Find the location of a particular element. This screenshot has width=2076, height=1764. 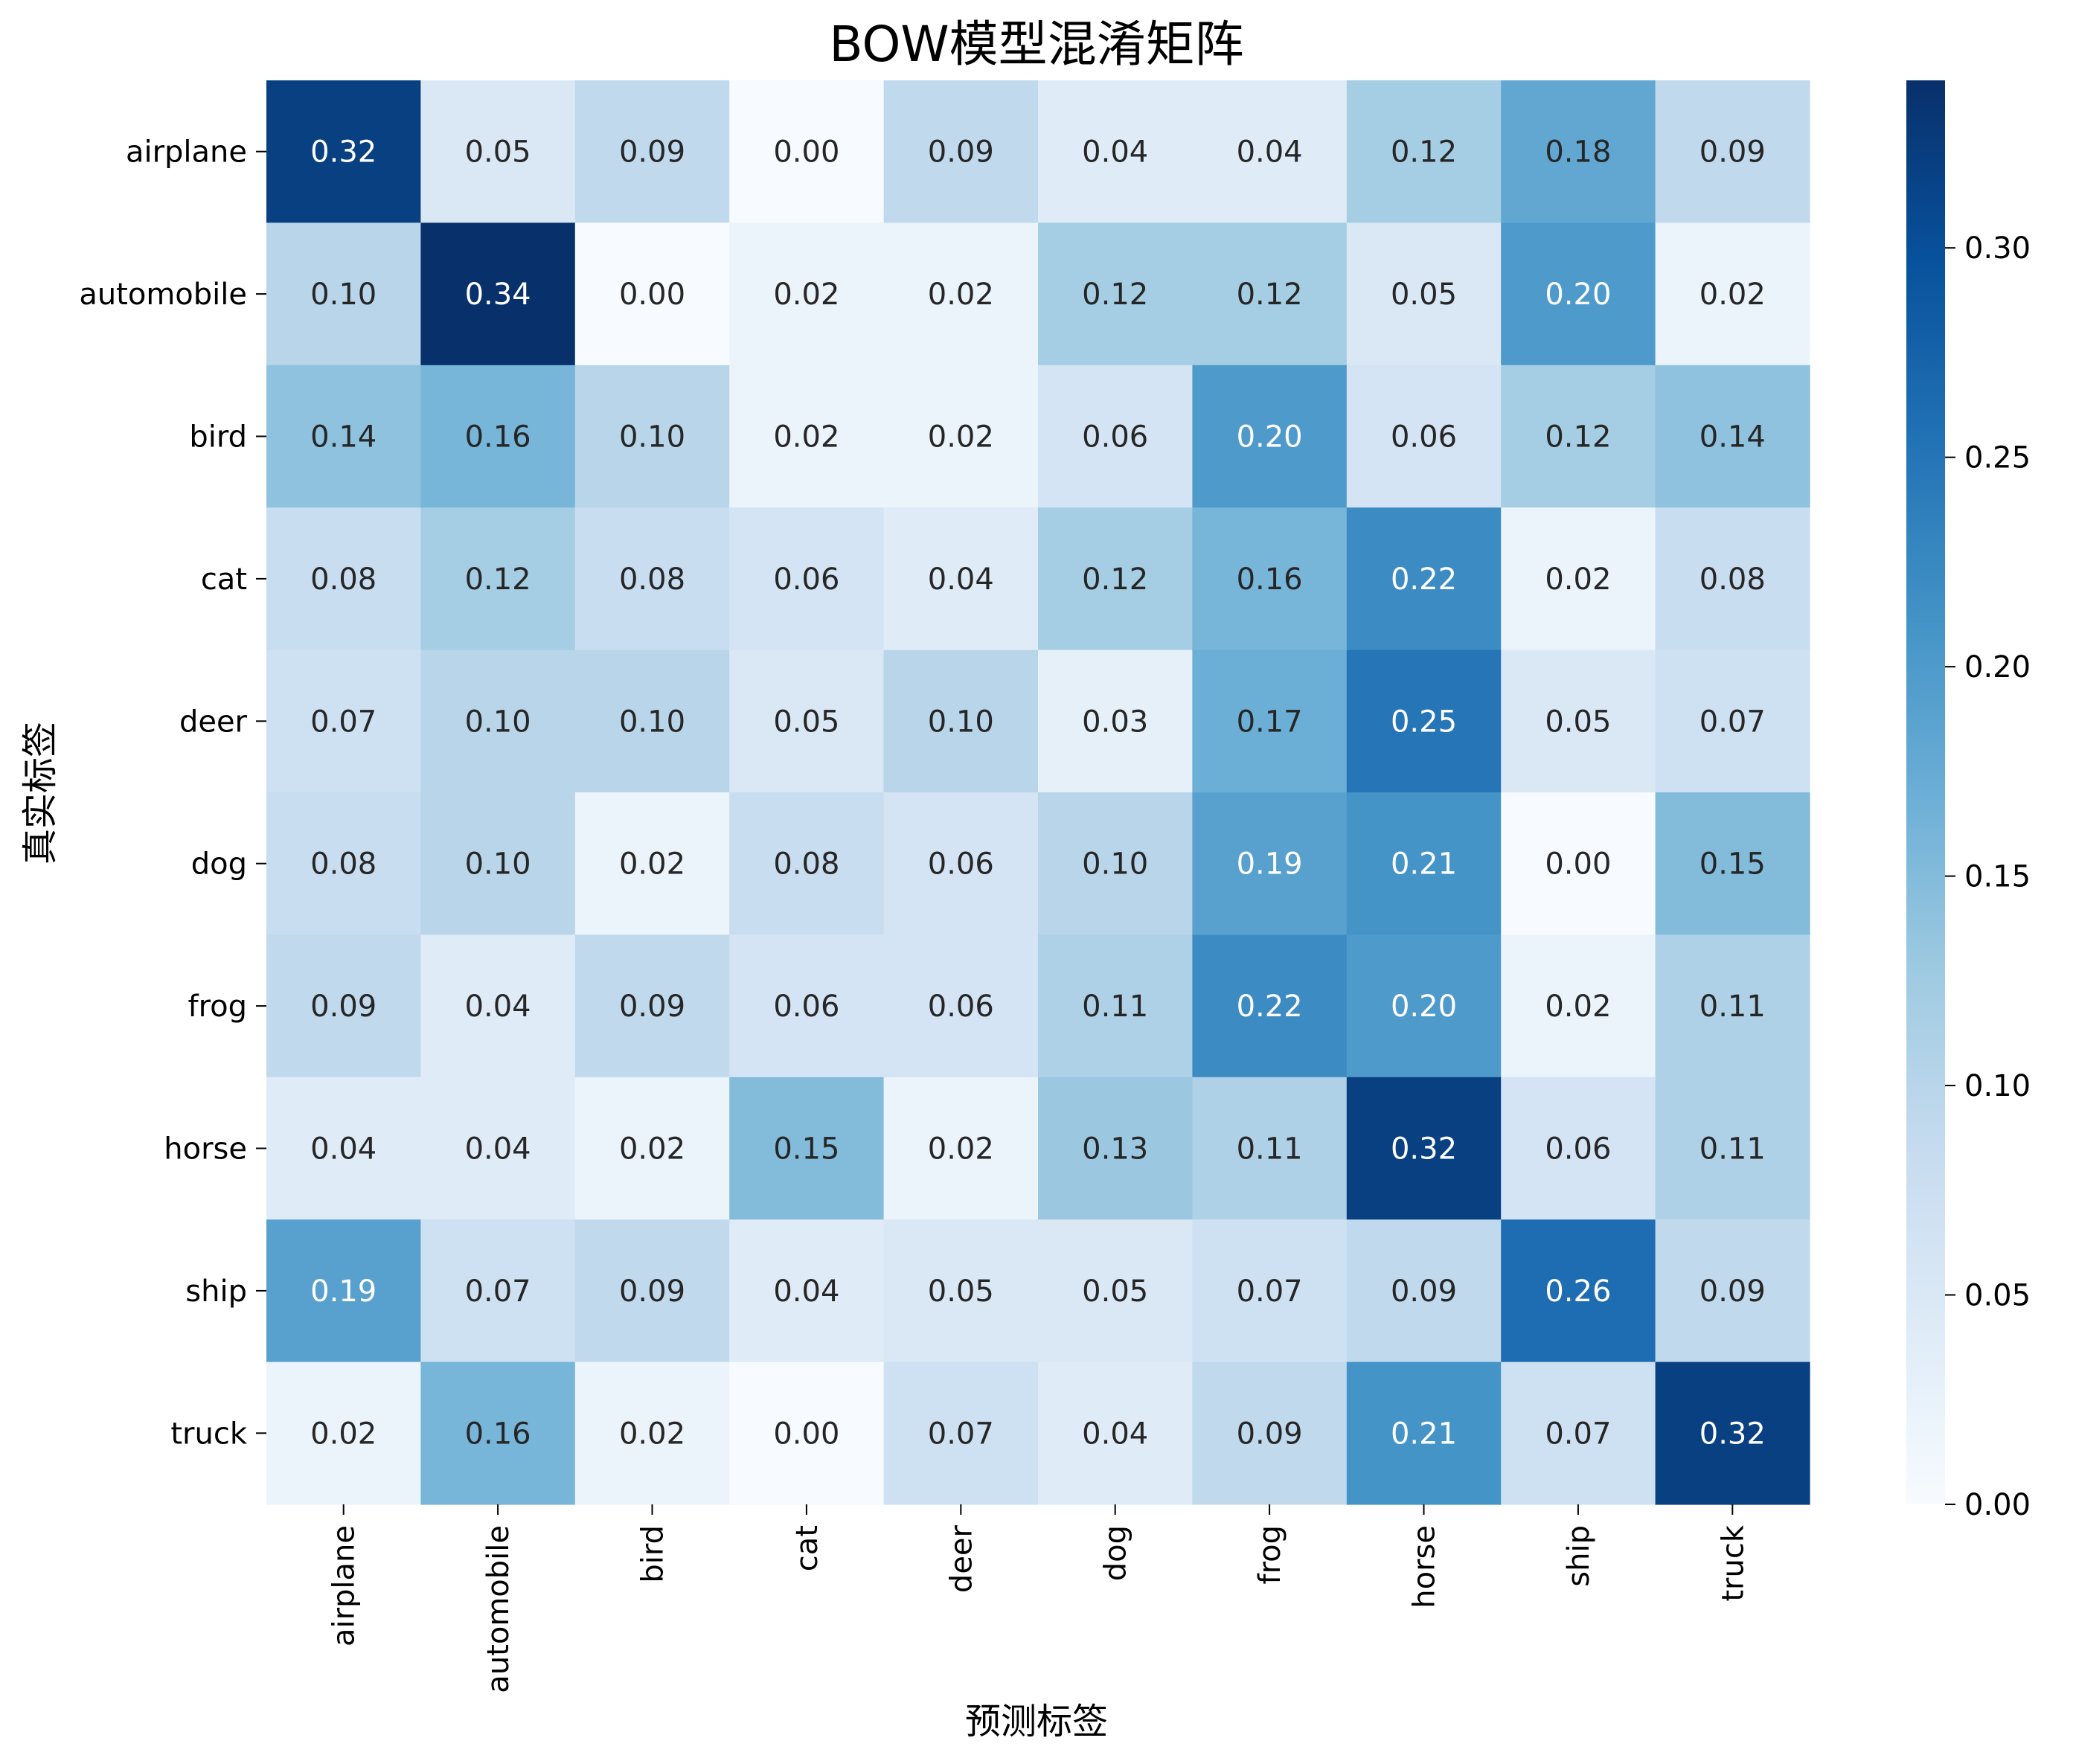

cell-value-label: 0.00 is located at coordinates (1578, 864).